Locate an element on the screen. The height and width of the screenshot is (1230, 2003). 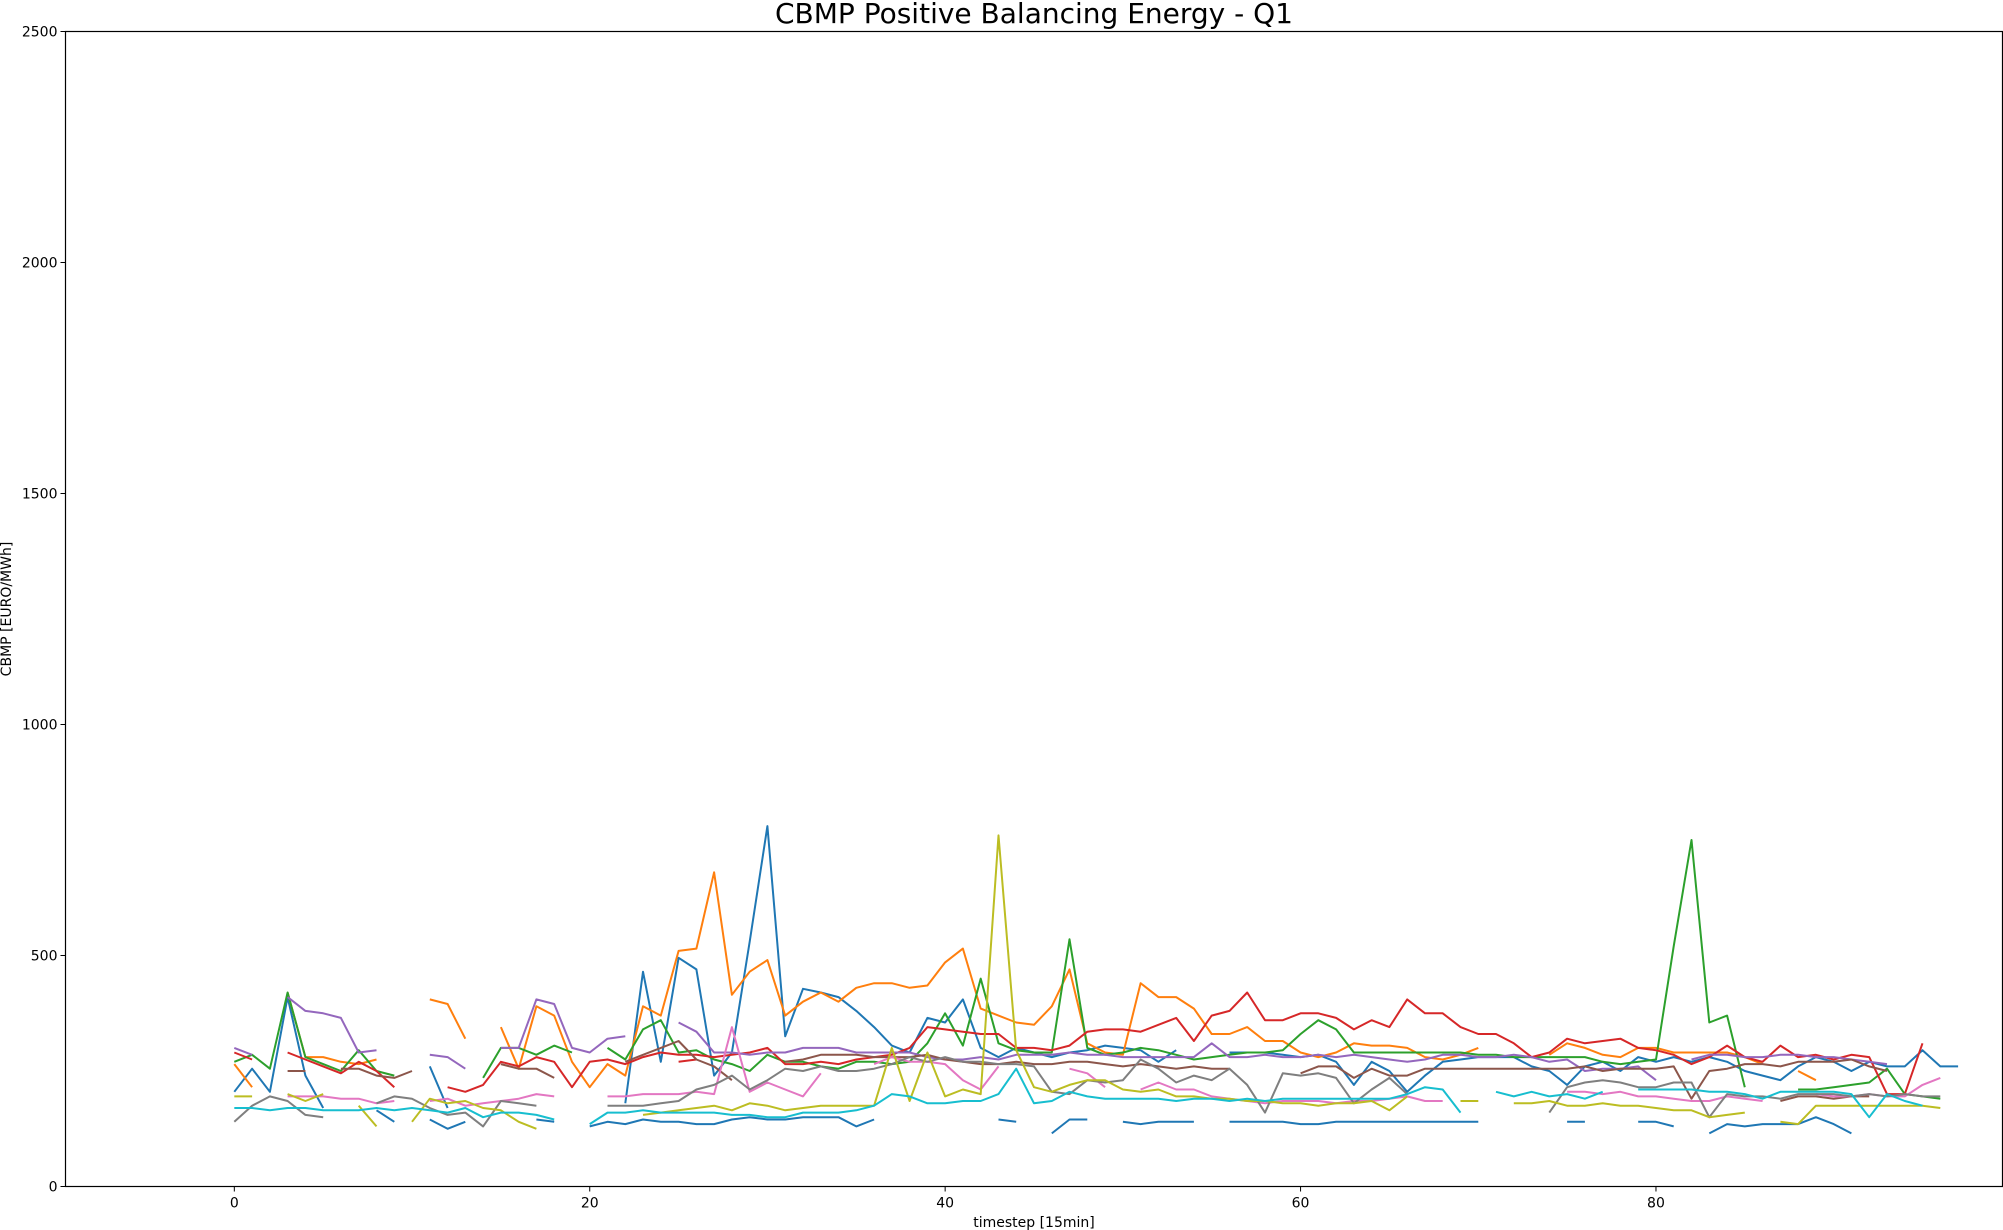
x-tick-label: 20 is located at coordinates (590, 1204).